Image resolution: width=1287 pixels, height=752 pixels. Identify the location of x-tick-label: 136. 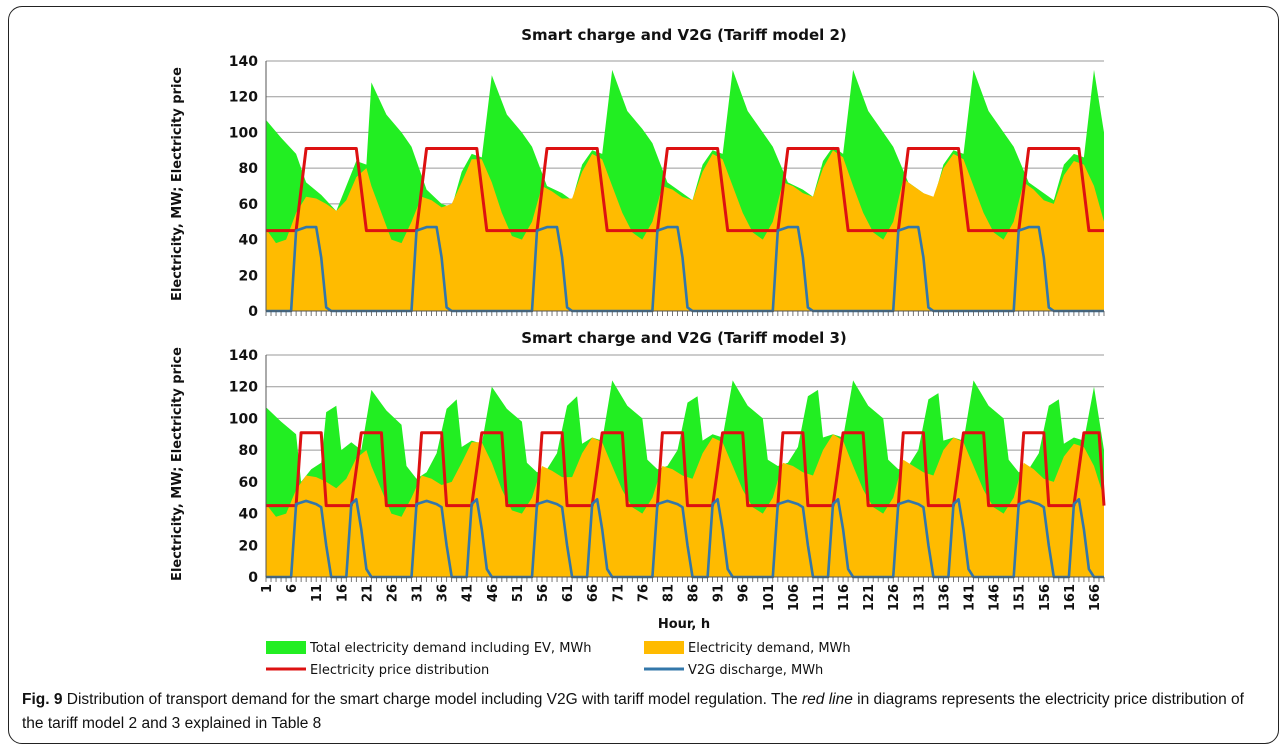
(944, 597).